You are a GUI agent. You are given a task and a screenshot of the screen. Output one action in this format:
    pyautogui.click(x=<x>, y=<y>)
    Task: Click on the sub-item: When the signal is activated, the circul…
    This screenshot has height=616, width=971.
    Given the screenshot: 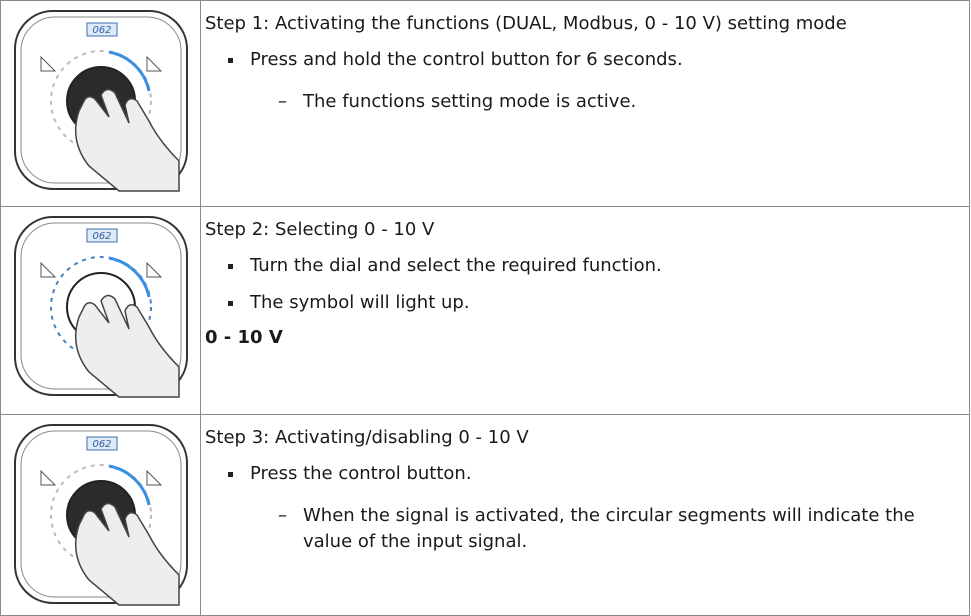 What is the action you would take?
    pyautogui.click(x=618, y=529)
    